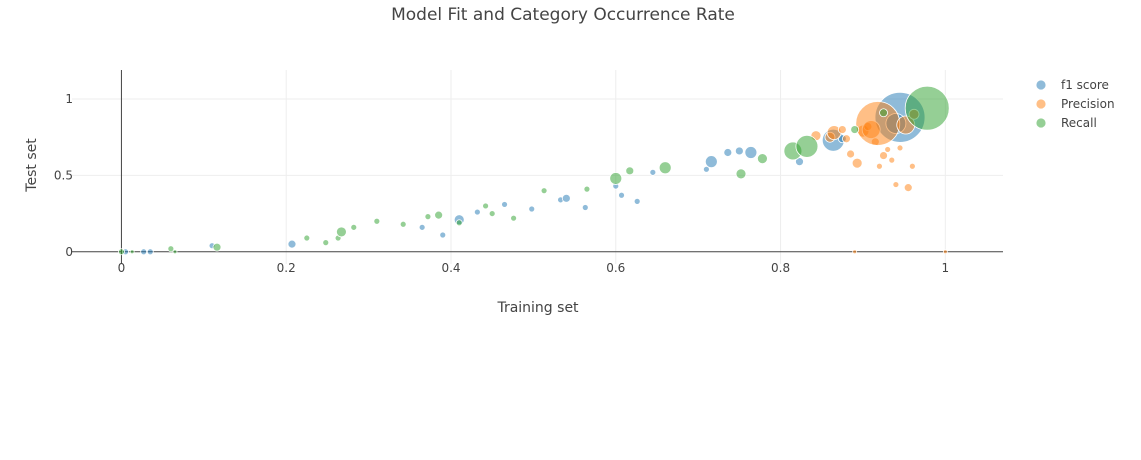 The width and height of the screenshot is (1141, 460). Describe the element at coordinates (69, 252) in the screenshot. I see `y-tick-label: 0` at that location.